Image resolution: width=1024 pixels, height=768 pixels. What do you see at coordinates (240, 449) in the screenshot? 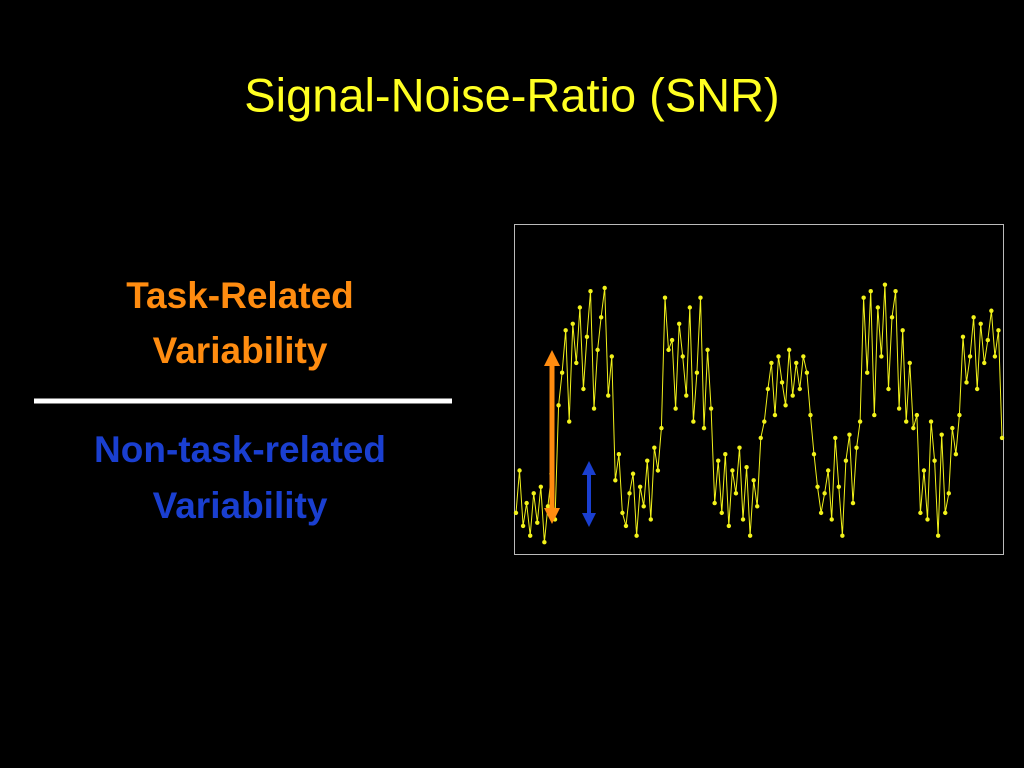
I see `denominator-label: Non-task-related` at bounding box center [240, 449].